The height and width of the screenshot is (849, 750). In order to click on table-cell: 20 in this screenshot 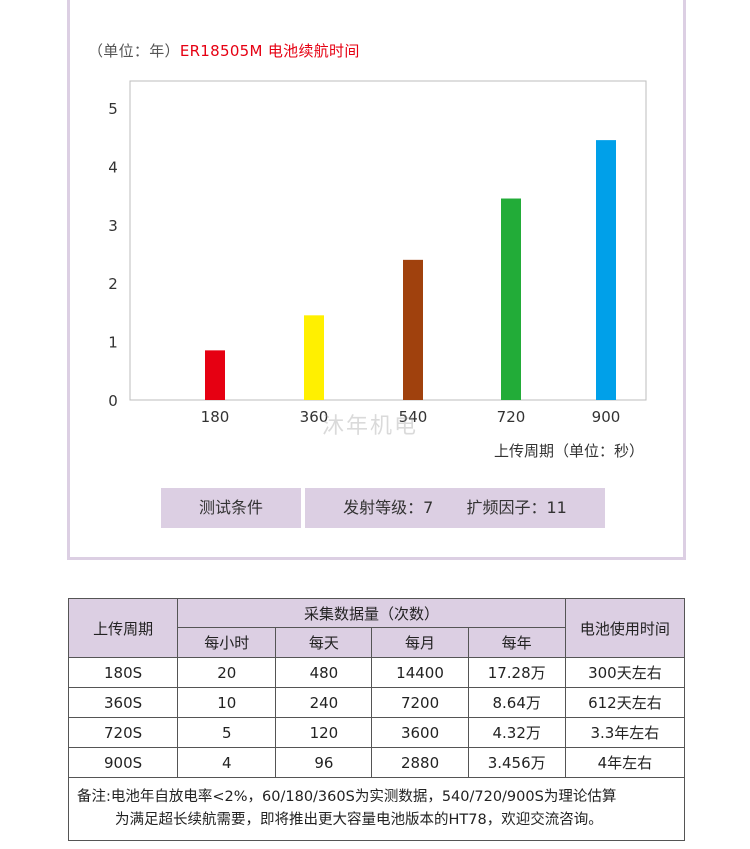, I will do `click(227, 672)`.